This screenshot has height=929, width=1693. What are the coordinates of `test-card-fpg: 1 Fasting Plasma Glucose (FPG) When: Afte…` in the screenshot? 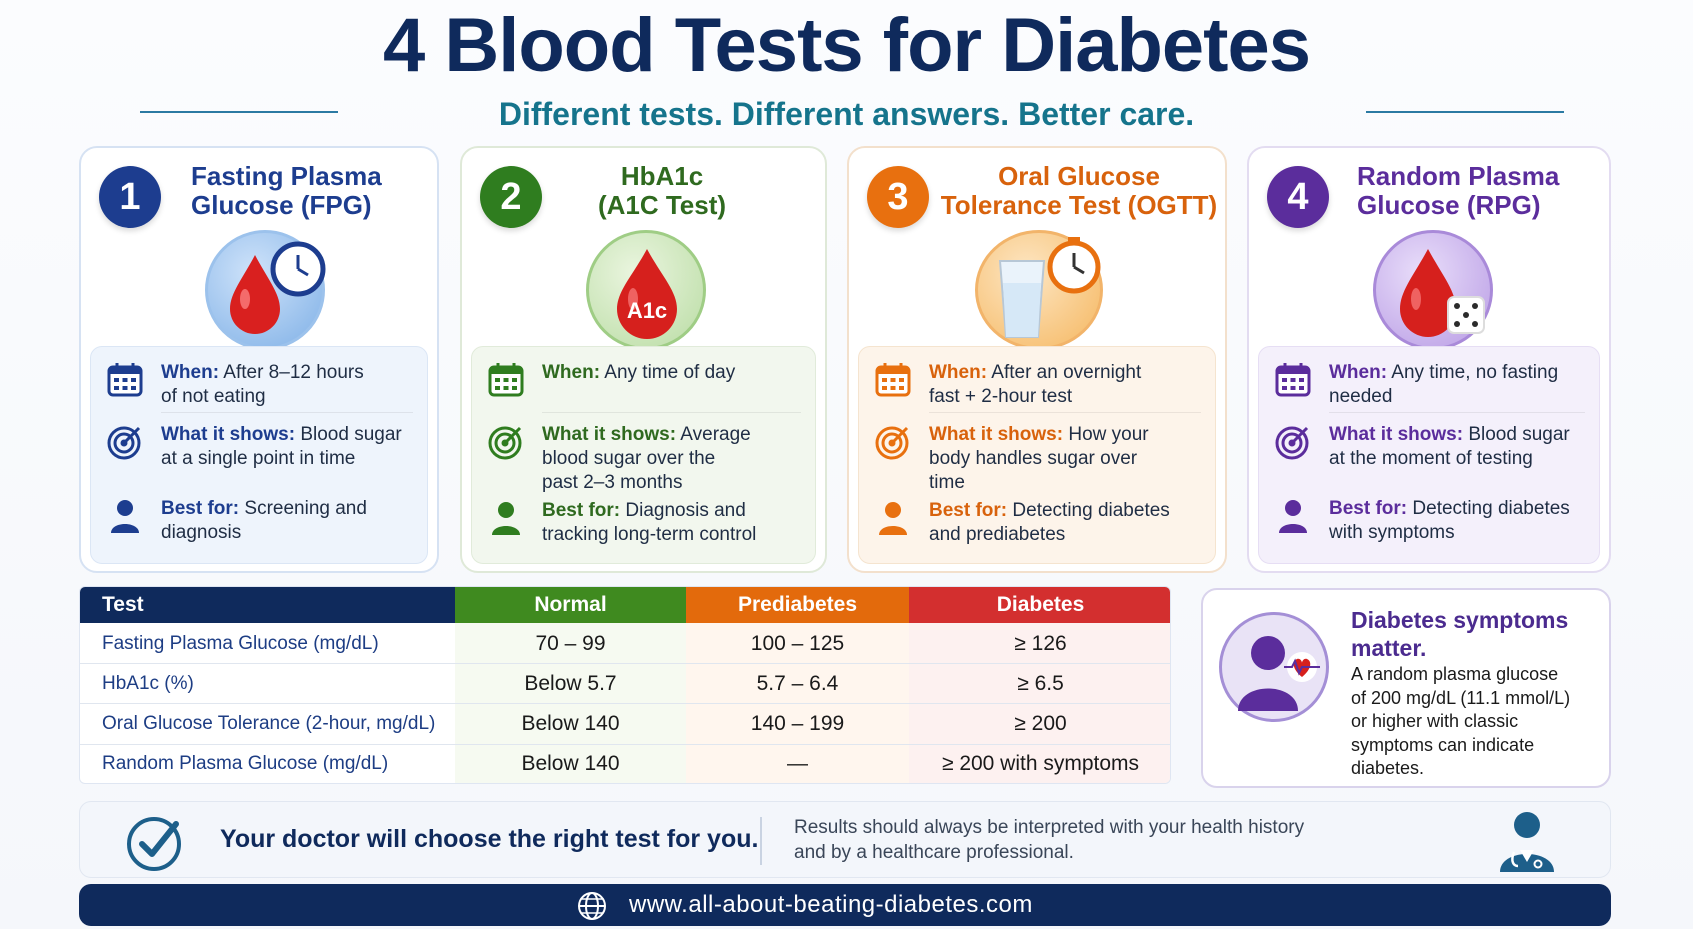 It's located at (259, 359).